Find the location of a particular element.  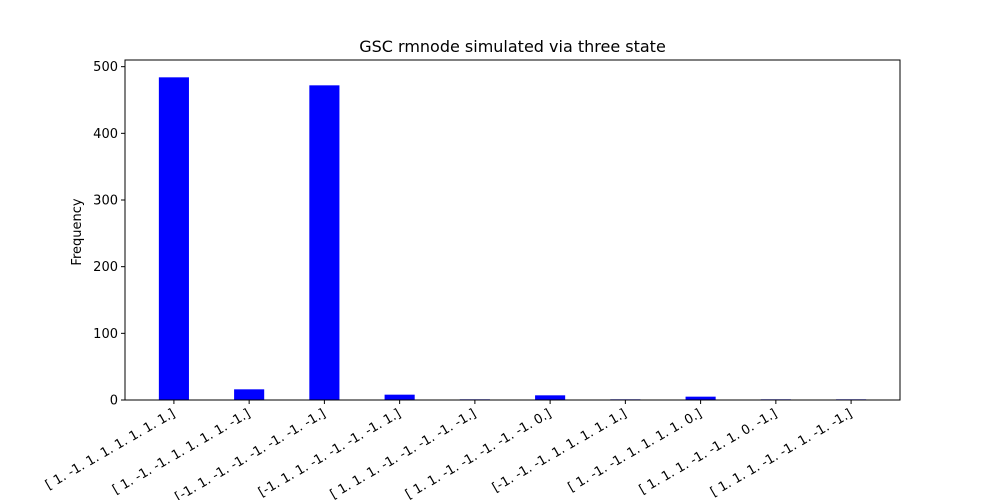

y-axis-ticks: 0 100 200 300 400 500 is located at coordinates (109, 234).